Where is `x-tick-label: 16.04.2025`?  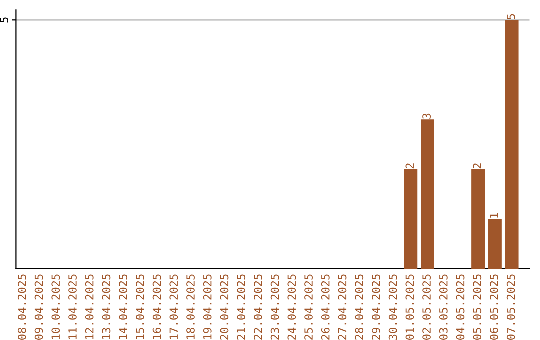 x-tick-label: 16.04.2025 is located at coordinates (157, 307).